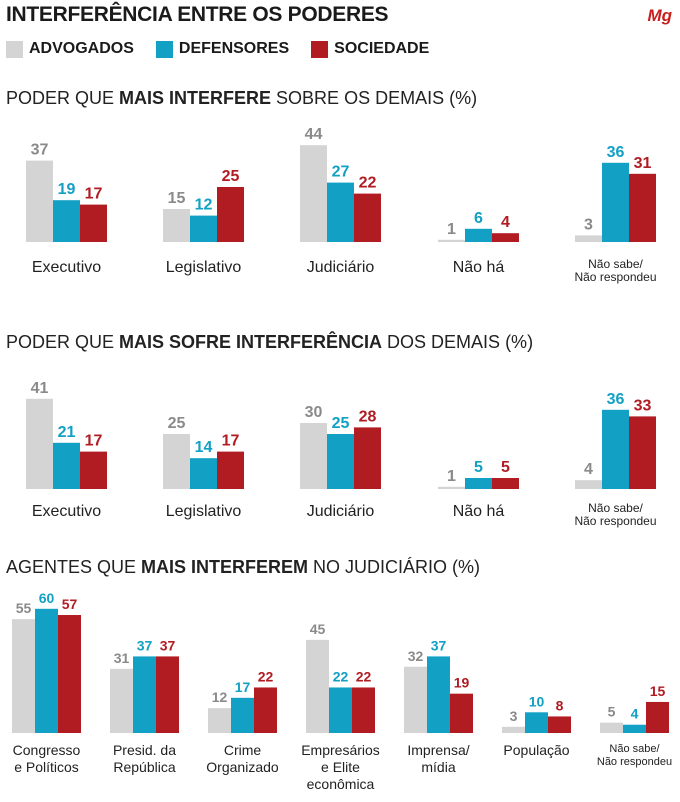 The image size is (680, 802). I want to click on value-label-advogados-3-4: 45, so click(318, 629).